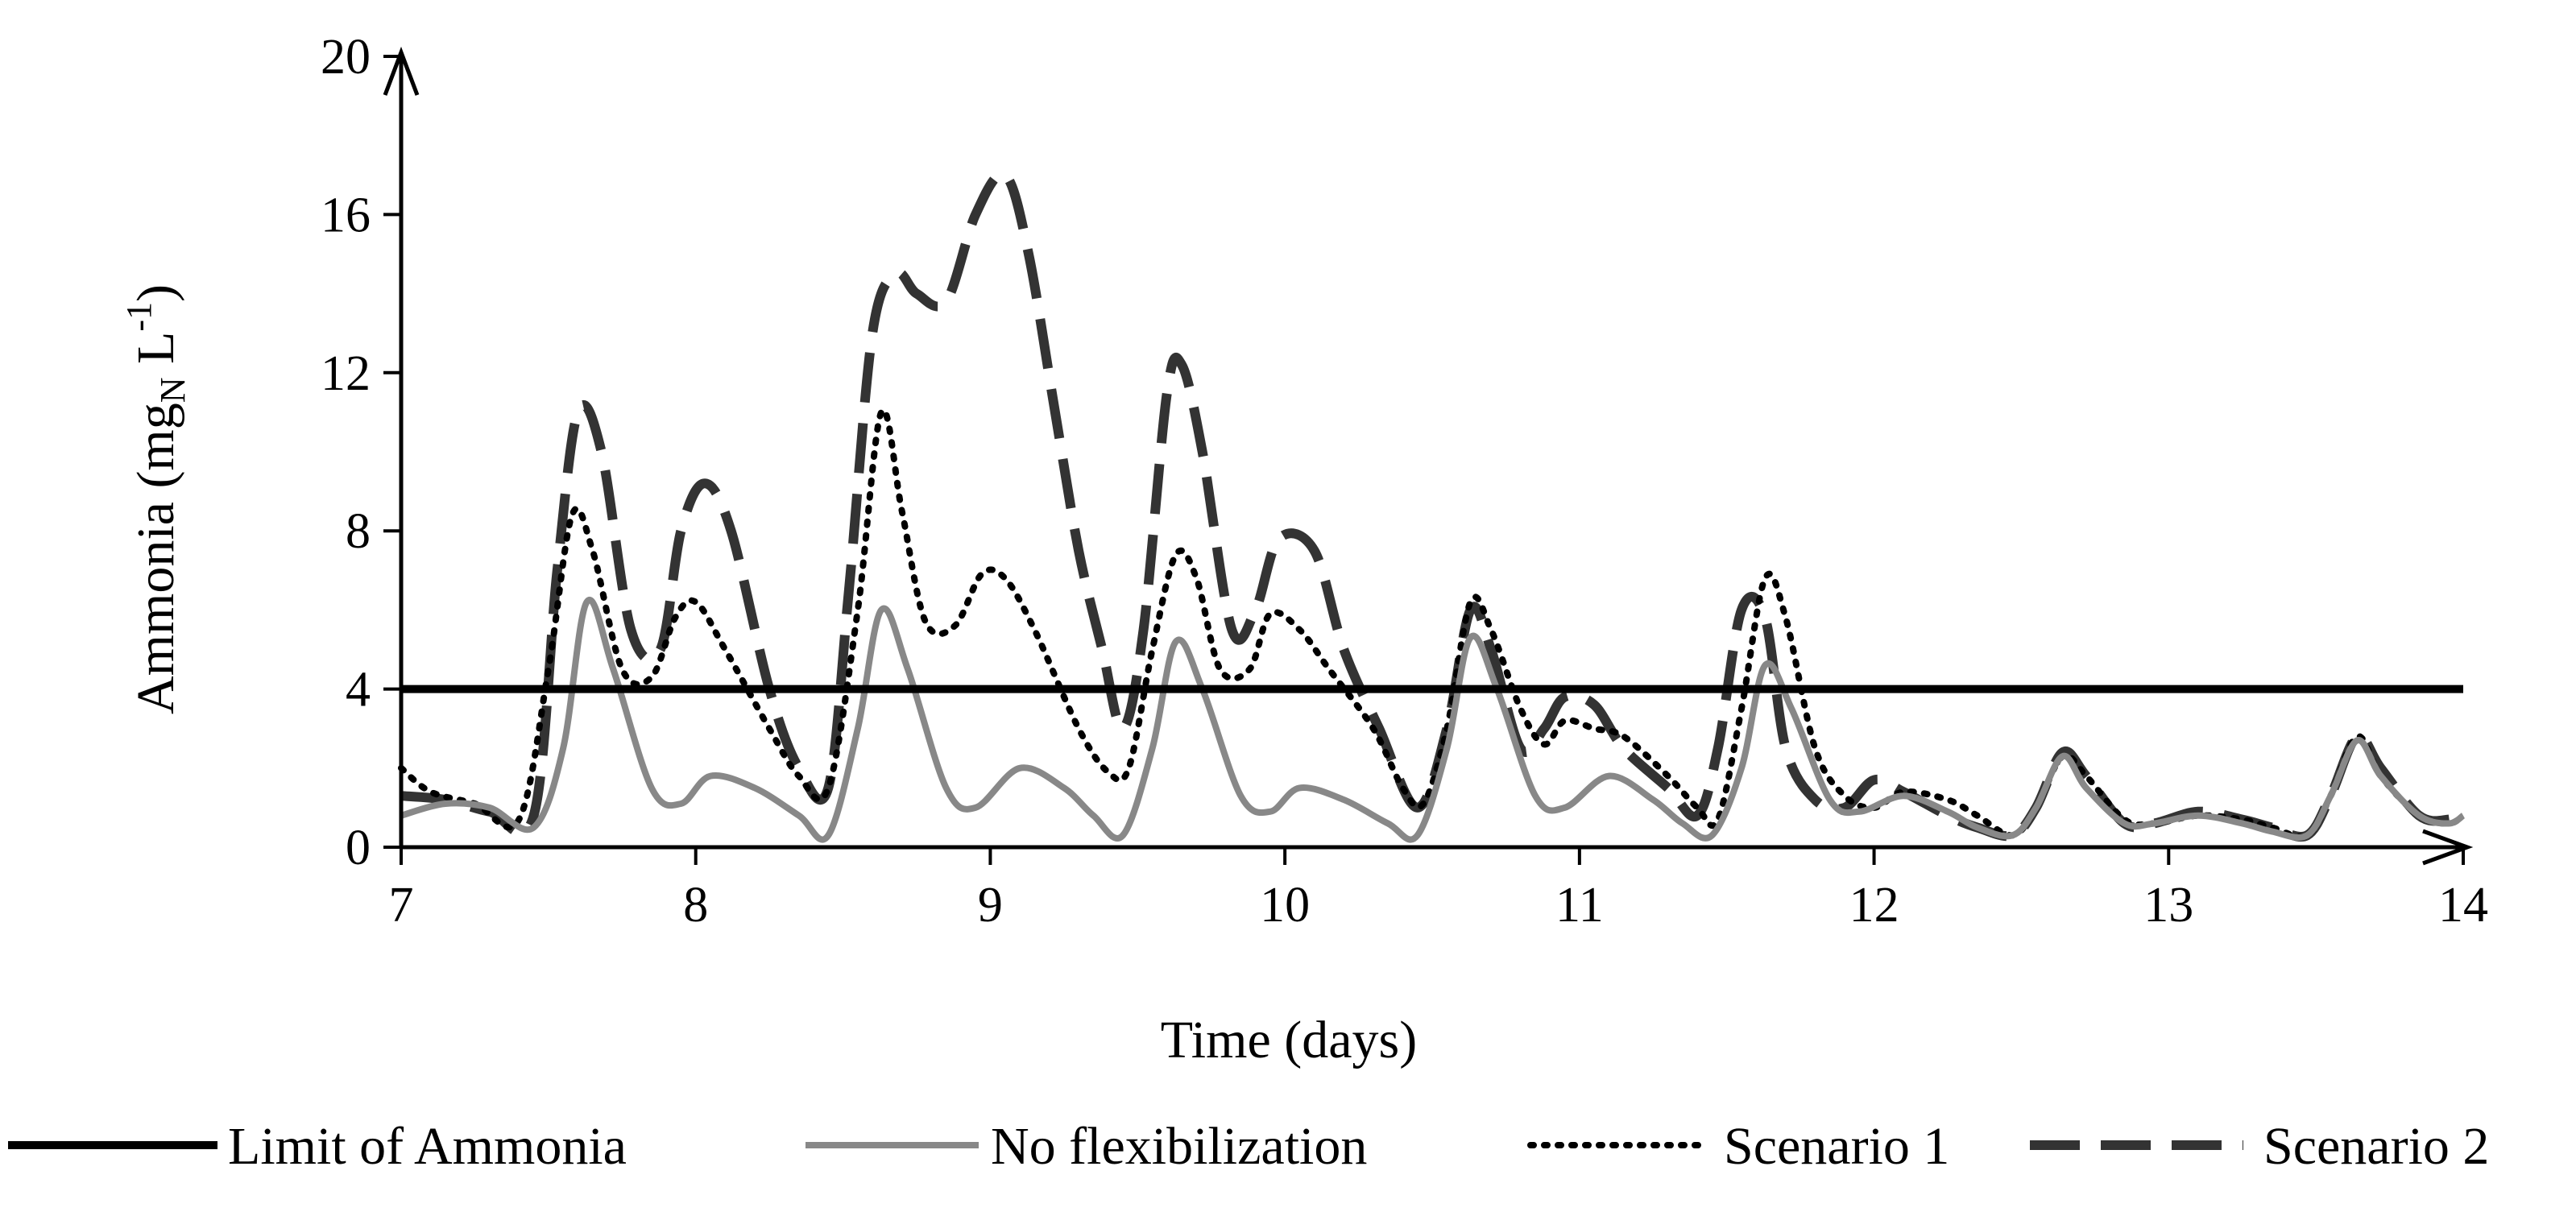 This screenshot has width=2576, height=1212. I want to click on x-axis-title: Time (days), so click(1289, 1040).